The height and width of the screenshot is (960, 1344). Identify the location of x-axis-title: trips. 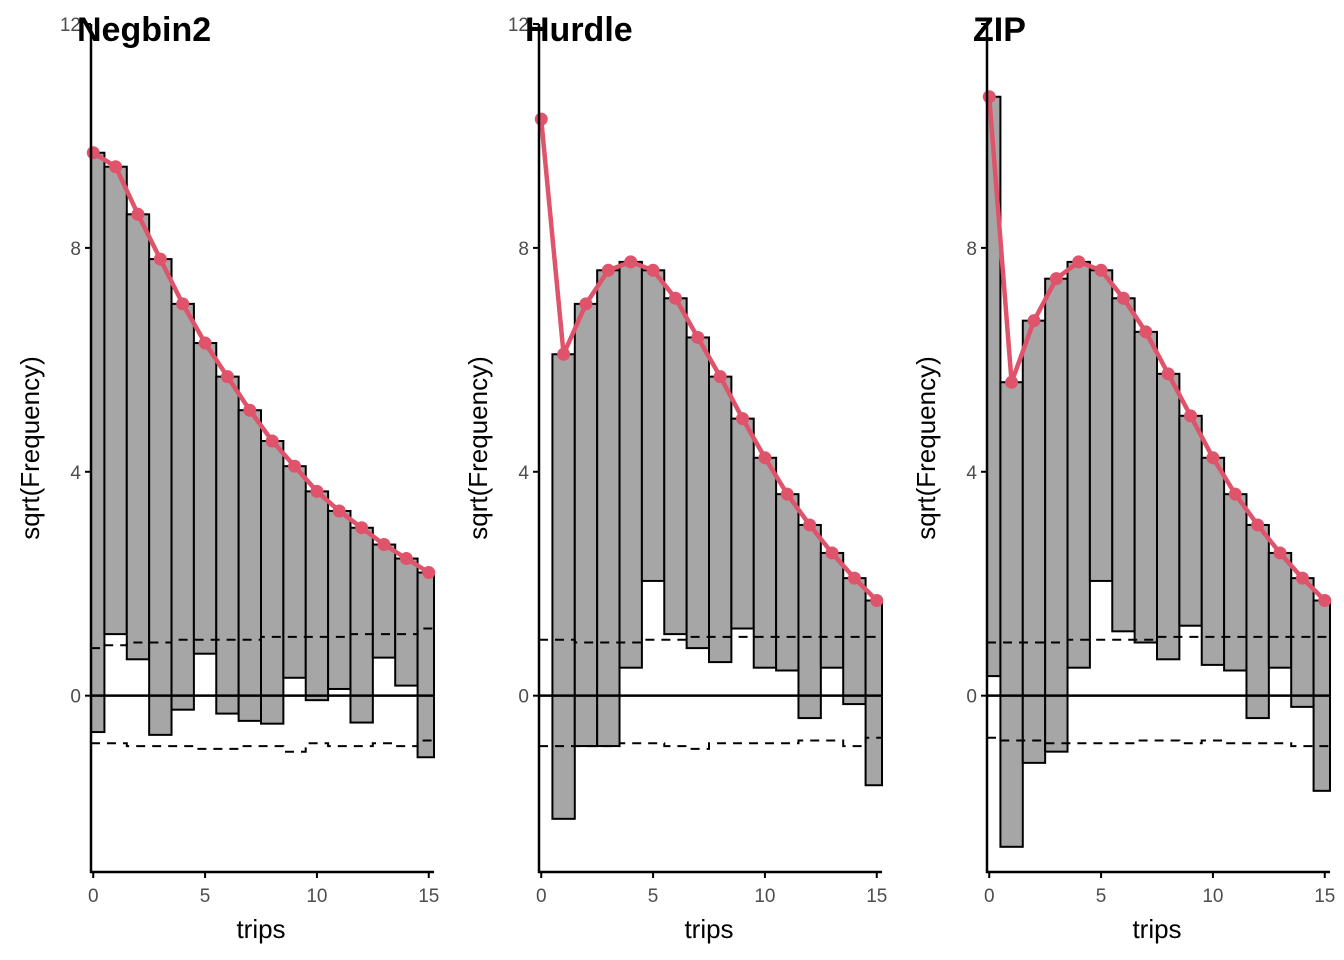
(708, 929).